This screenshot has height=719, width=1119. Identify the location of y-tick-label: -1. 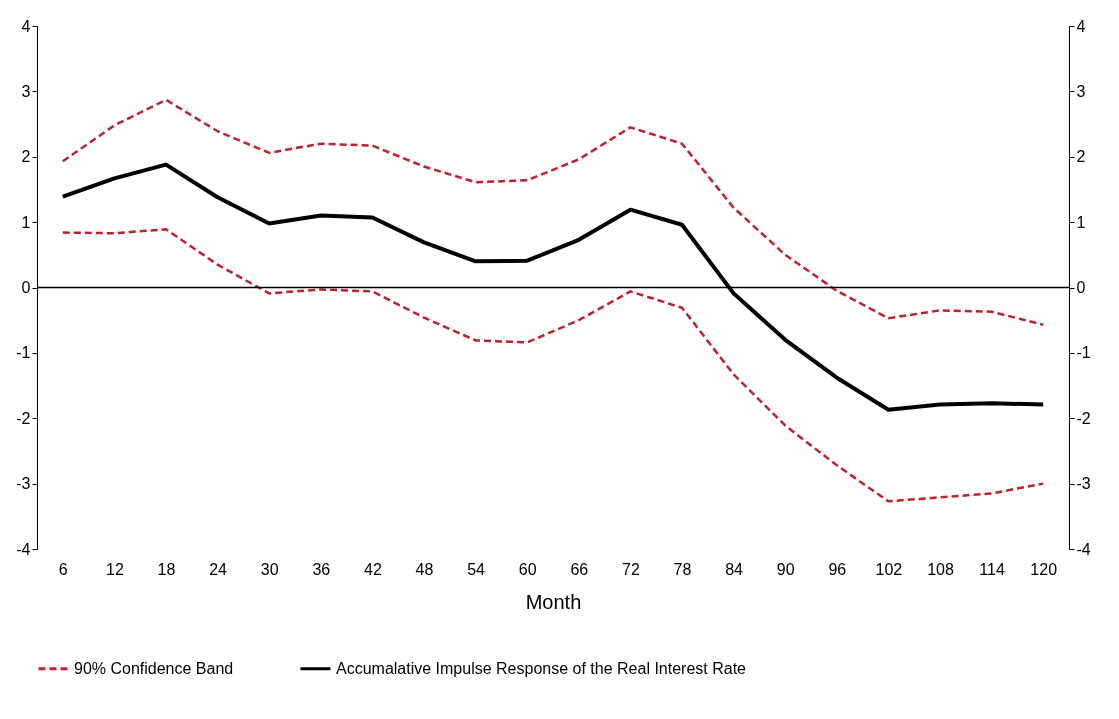
(23, 353).